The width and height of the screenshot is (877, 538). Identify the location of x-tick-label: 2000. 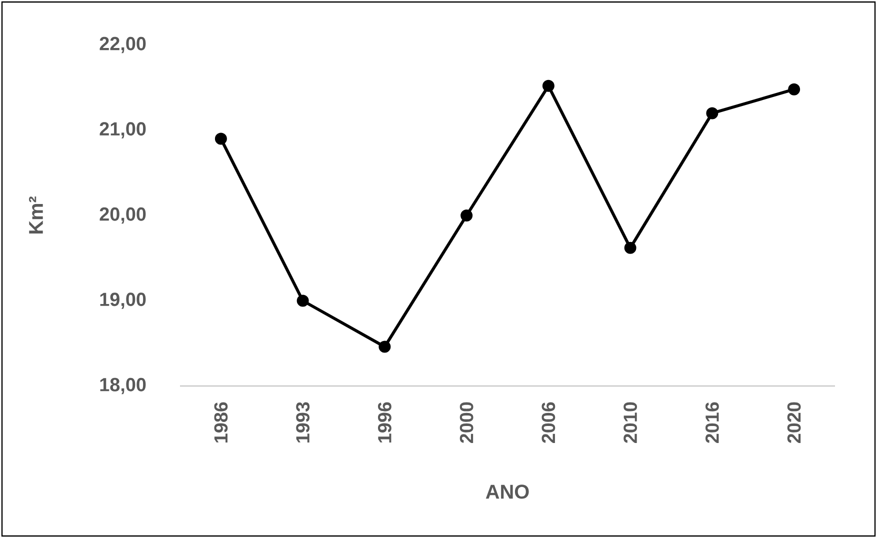
(467, 422).